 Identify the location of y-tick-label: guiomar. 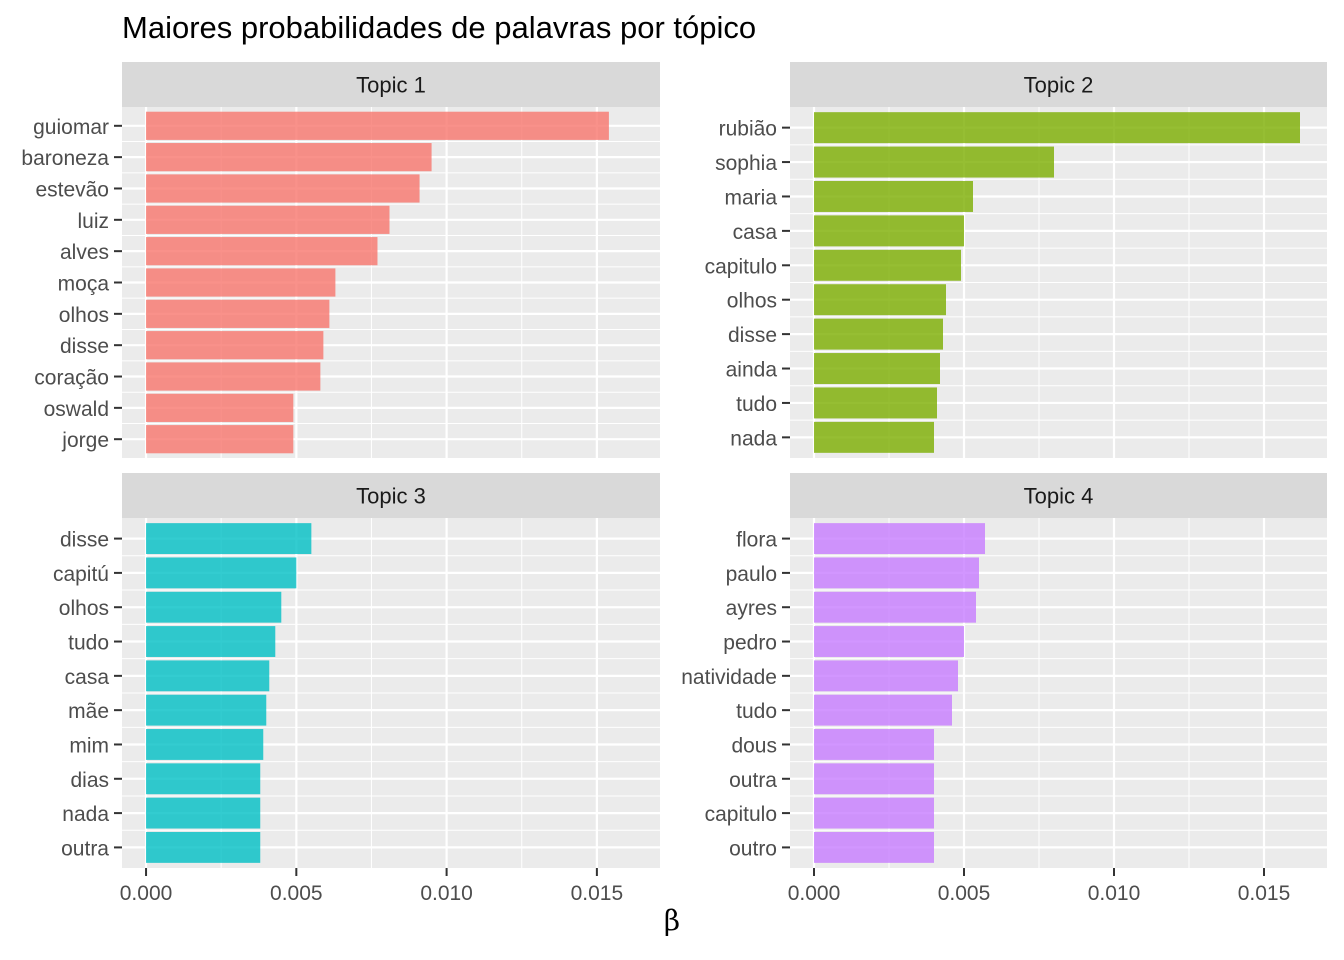
(71, 127).